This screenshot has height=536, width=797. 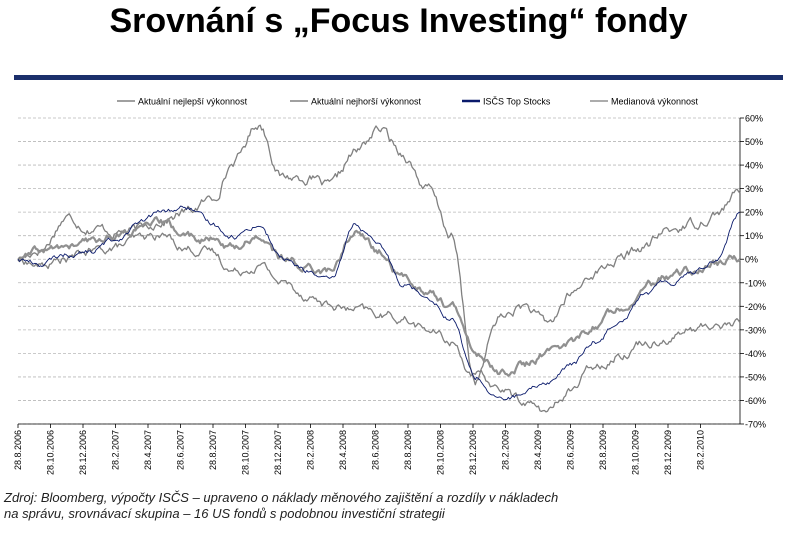 What do you see at coordinates (376, 450) in the screenshot?
I see `x-tick-label: 28.6.2008` at bounding box center [376, 450].